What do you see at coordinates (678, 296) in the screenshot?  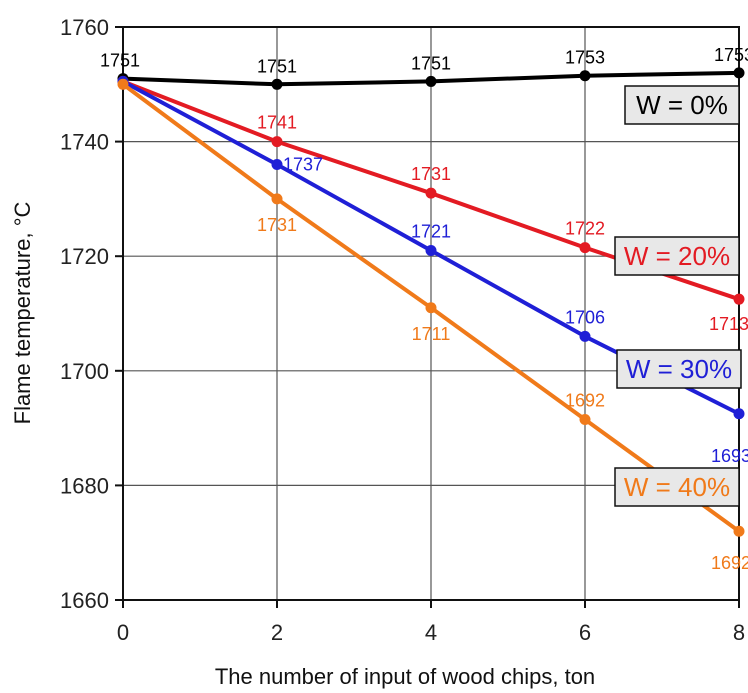 I see `legend-labels: W = 0% W = 20% W = 30% W = 40%` at bounding box center [678, 296].